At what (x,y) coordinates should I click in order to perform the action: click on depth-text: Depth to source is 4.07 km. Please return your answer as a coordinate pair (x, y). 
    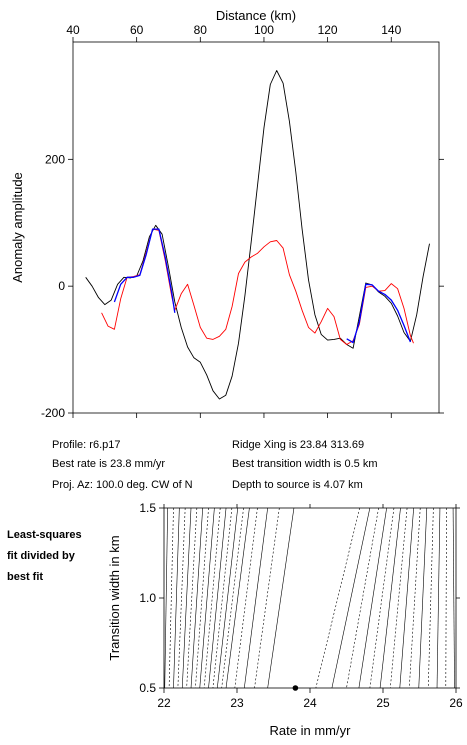
    Looking at the image, I should click on (297, 485).